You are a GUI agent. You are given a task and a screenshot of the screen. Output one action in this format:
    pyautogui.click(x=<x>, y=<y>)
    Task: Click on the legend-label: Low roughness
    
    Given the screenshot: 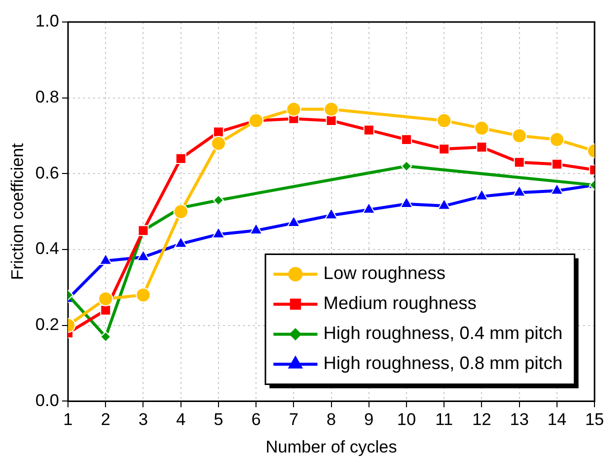 What is the action you would take?
    pyautogui.click(x=384, y=273)
    